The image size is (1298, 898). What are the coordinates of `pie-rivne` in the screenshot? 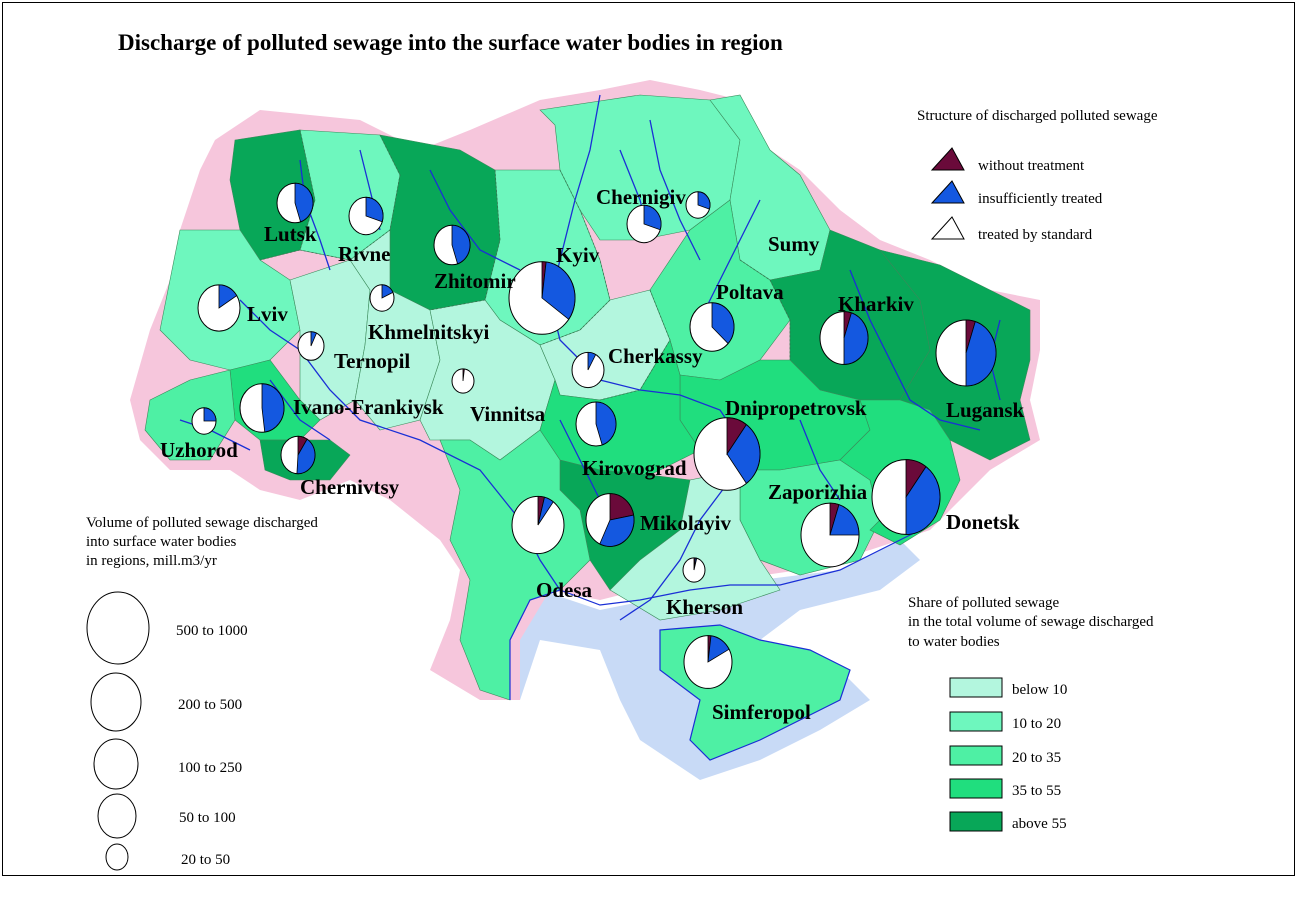 It's located at (366, 216).